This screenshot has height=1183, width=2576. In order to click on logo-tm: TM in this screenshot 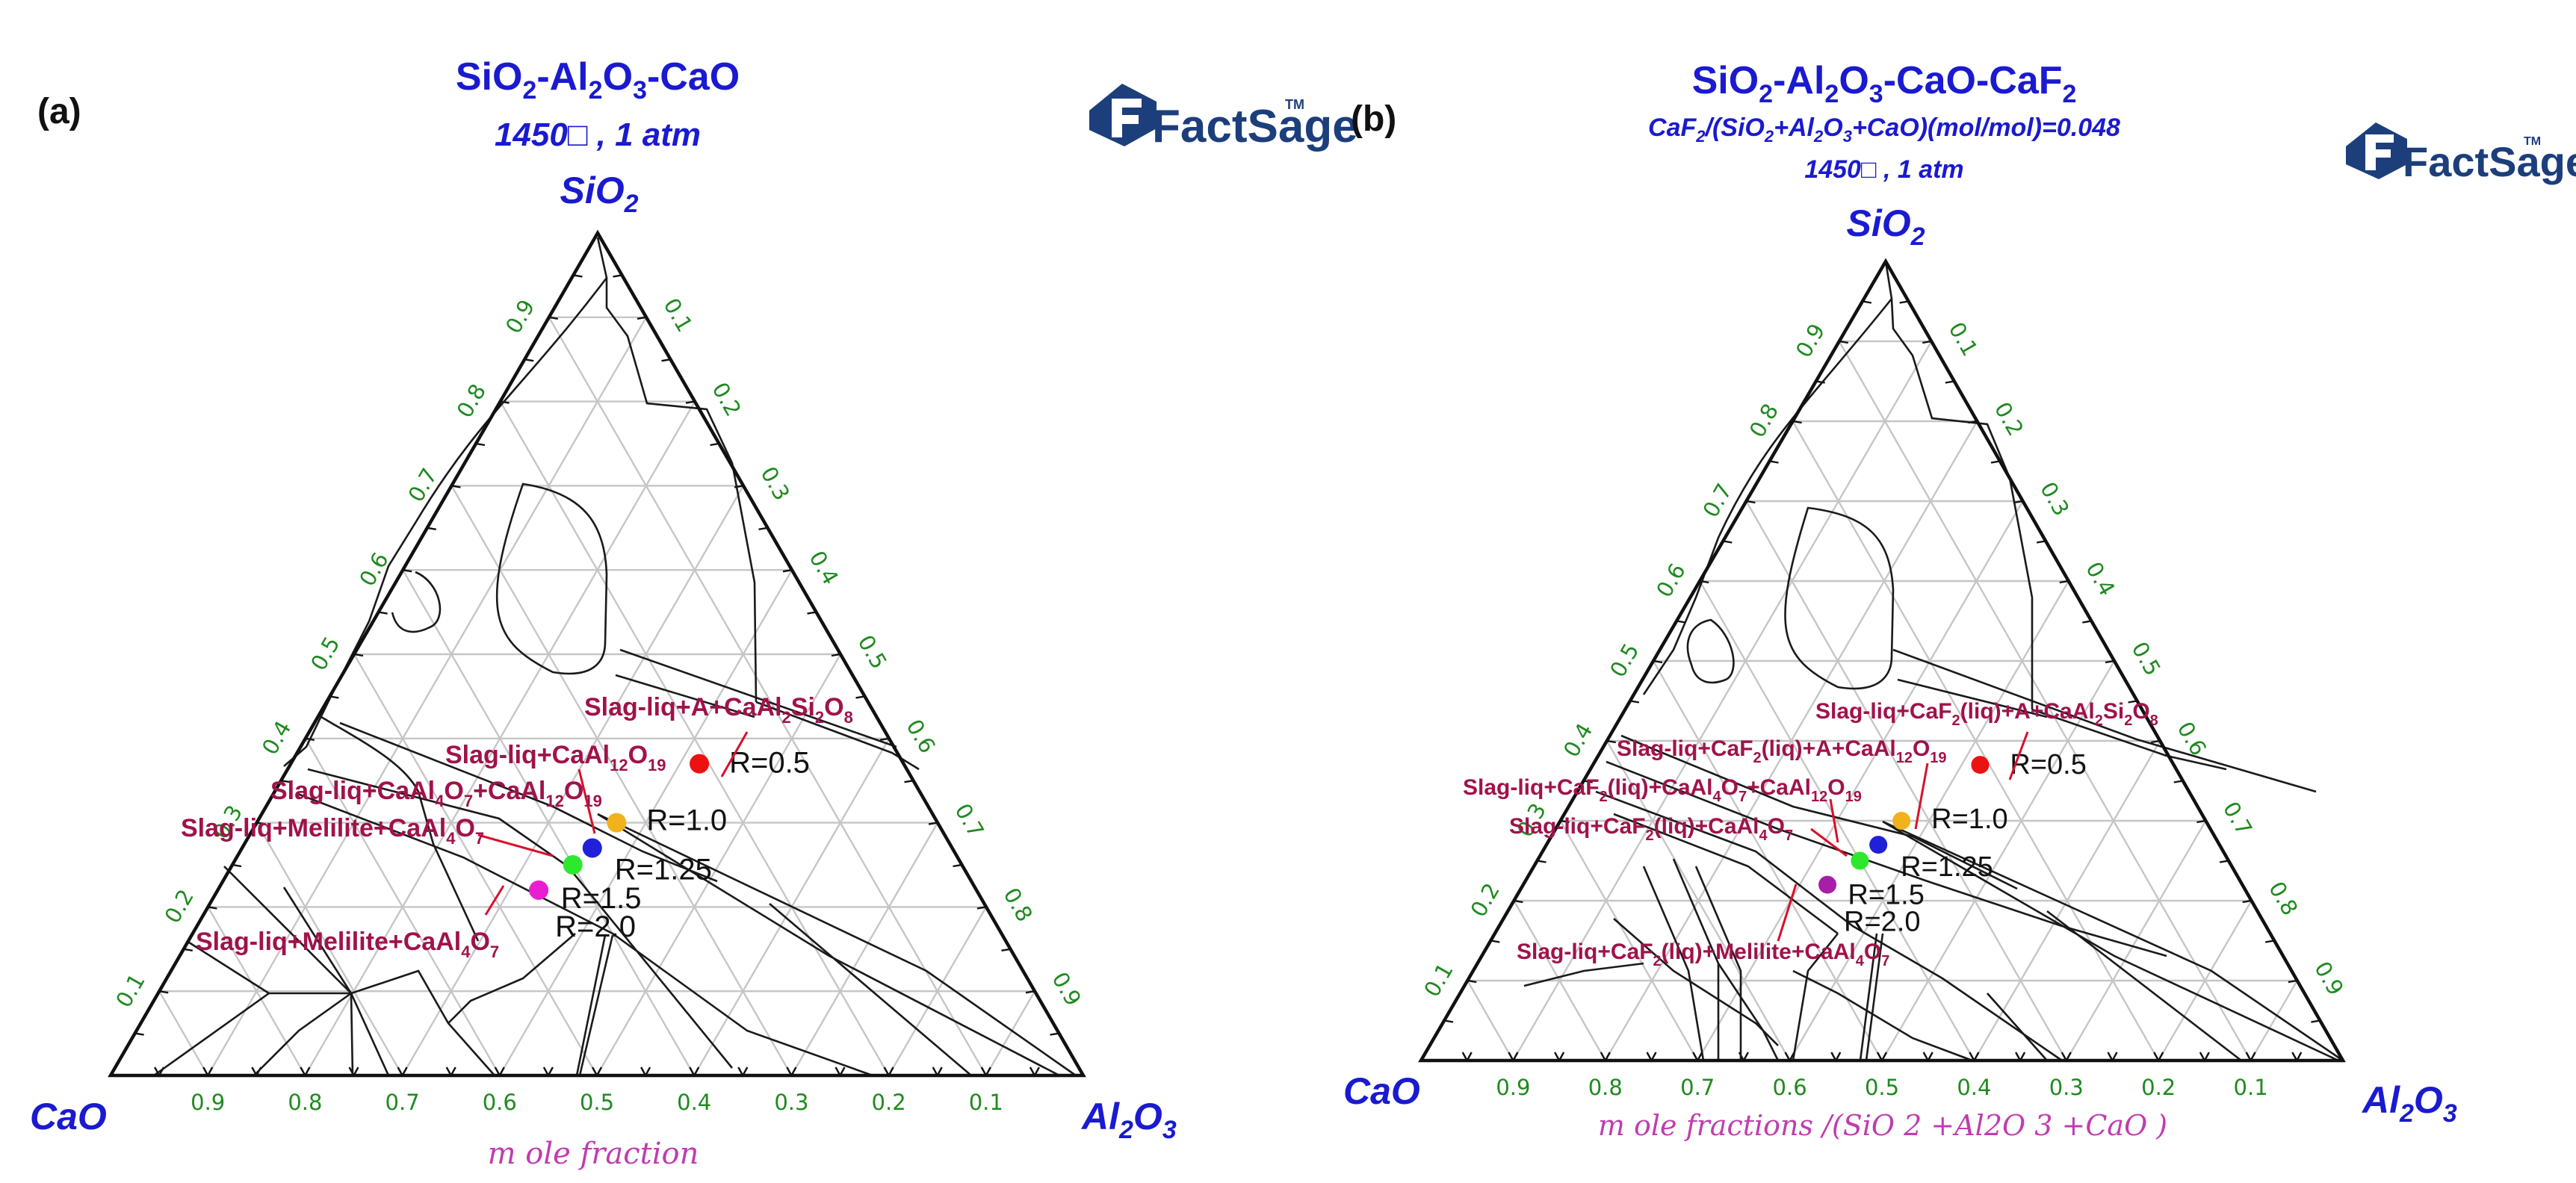, I will do `click(1294, 104)`.